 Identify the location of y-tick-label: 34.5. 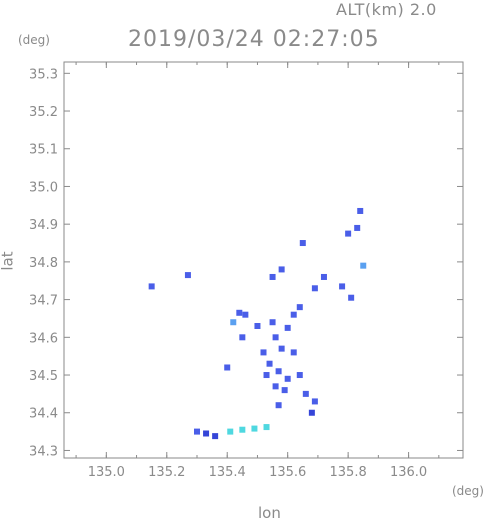
(43, 376).